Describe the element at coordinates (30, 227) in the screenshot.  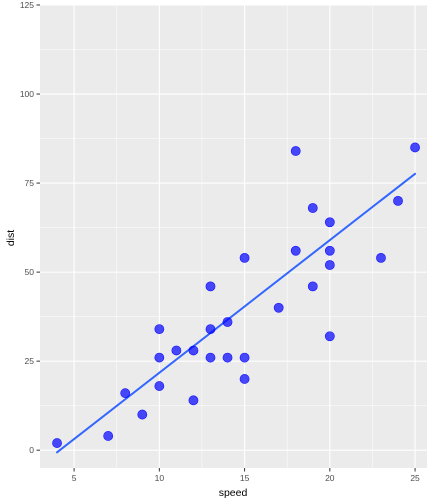
I see `y-axis-ticks: 0 25 50 75 100 125` at that location.